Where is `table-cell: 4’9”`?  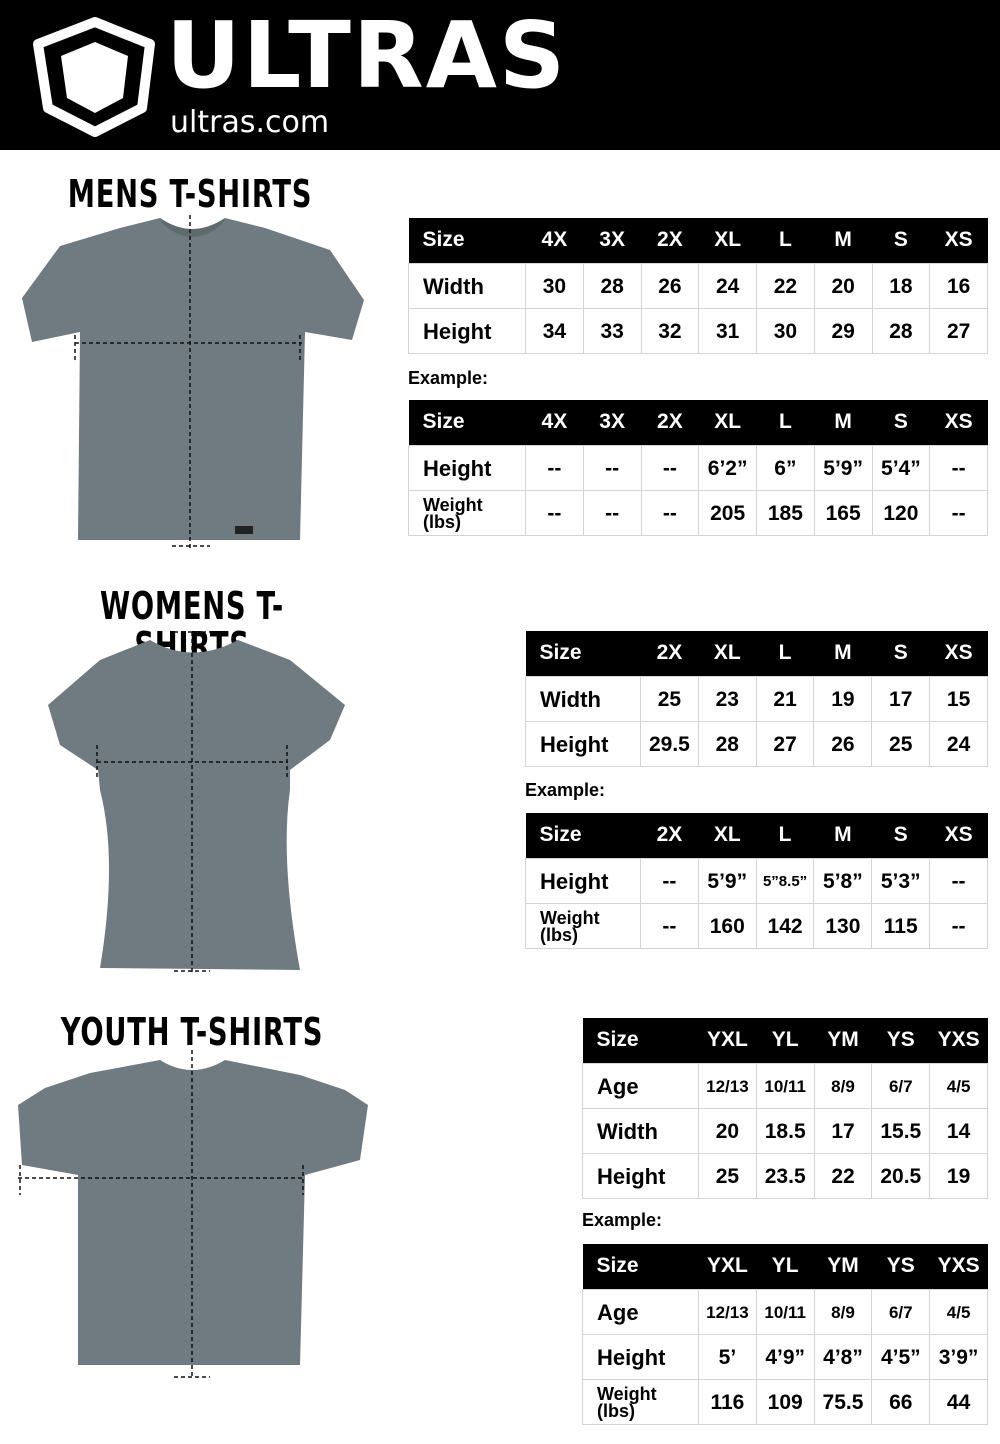
table-cell: 4’9” is located at coordinates (785, 1356).